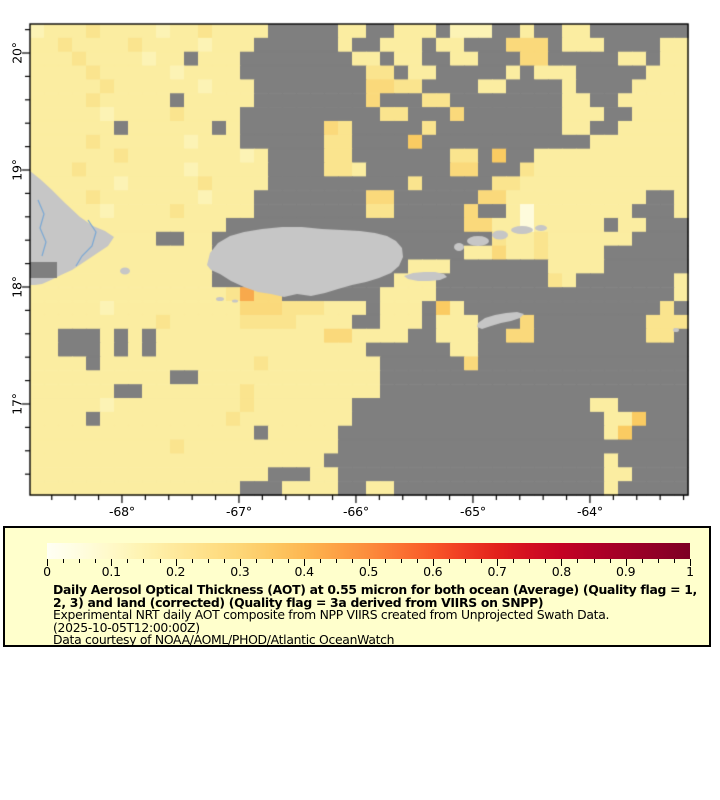 The image size is (720, 800). Describe the element at coordinates (47, 571) in the screenshot. I see `colorbar-tick-label: 0` at that location.